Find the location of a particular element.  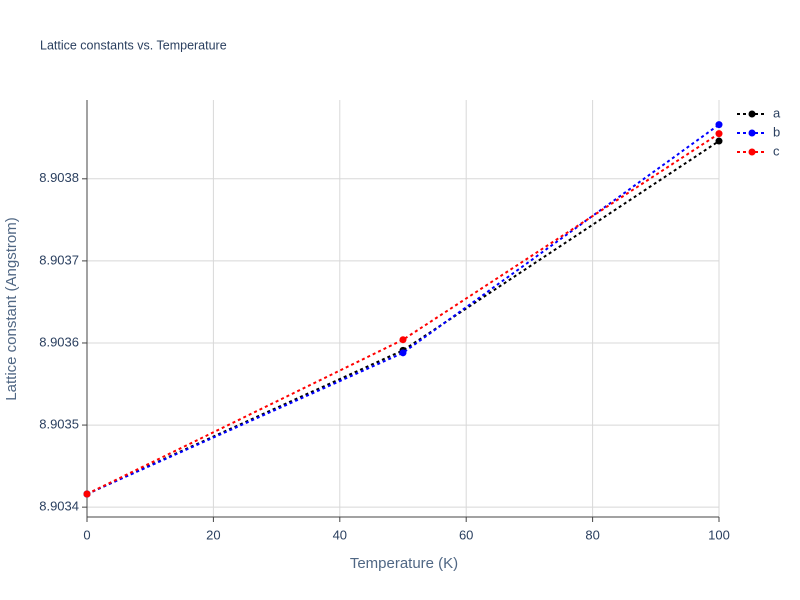

x-tick-label: 80 is located at coordinates (592, 534).